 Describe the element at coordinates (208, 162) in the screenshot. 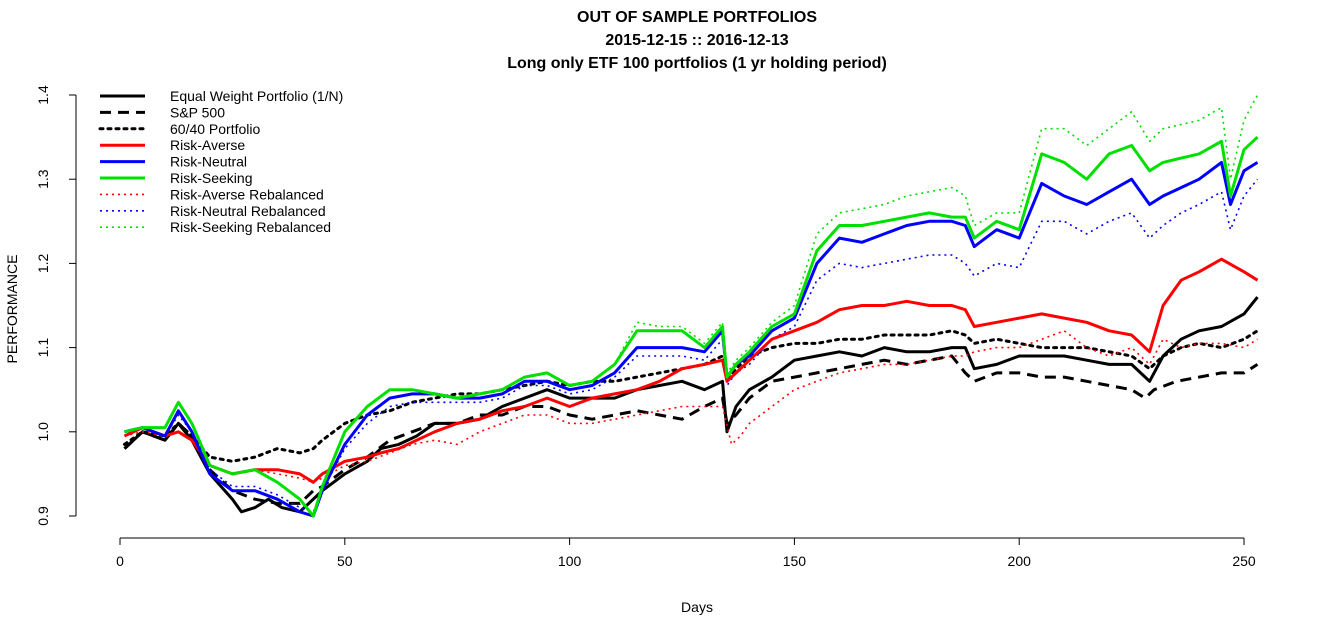

I see `legend-label: Risk-Neutral` at that location.